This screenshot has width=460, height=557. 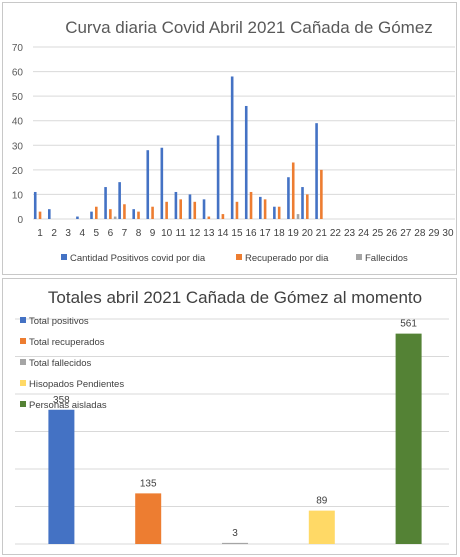 I want to click on legend-label-personas-aisladas: Personas aisladas, so click(x=68, y=405).